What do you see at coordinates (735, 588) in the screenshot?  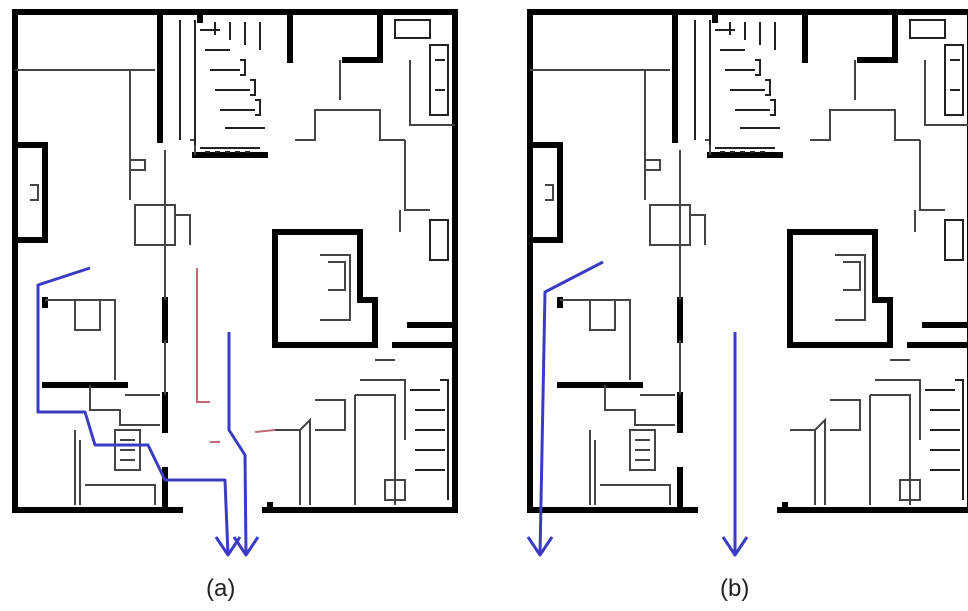 I see `panel-b-label: (b)` at bounding box center [735, 588].